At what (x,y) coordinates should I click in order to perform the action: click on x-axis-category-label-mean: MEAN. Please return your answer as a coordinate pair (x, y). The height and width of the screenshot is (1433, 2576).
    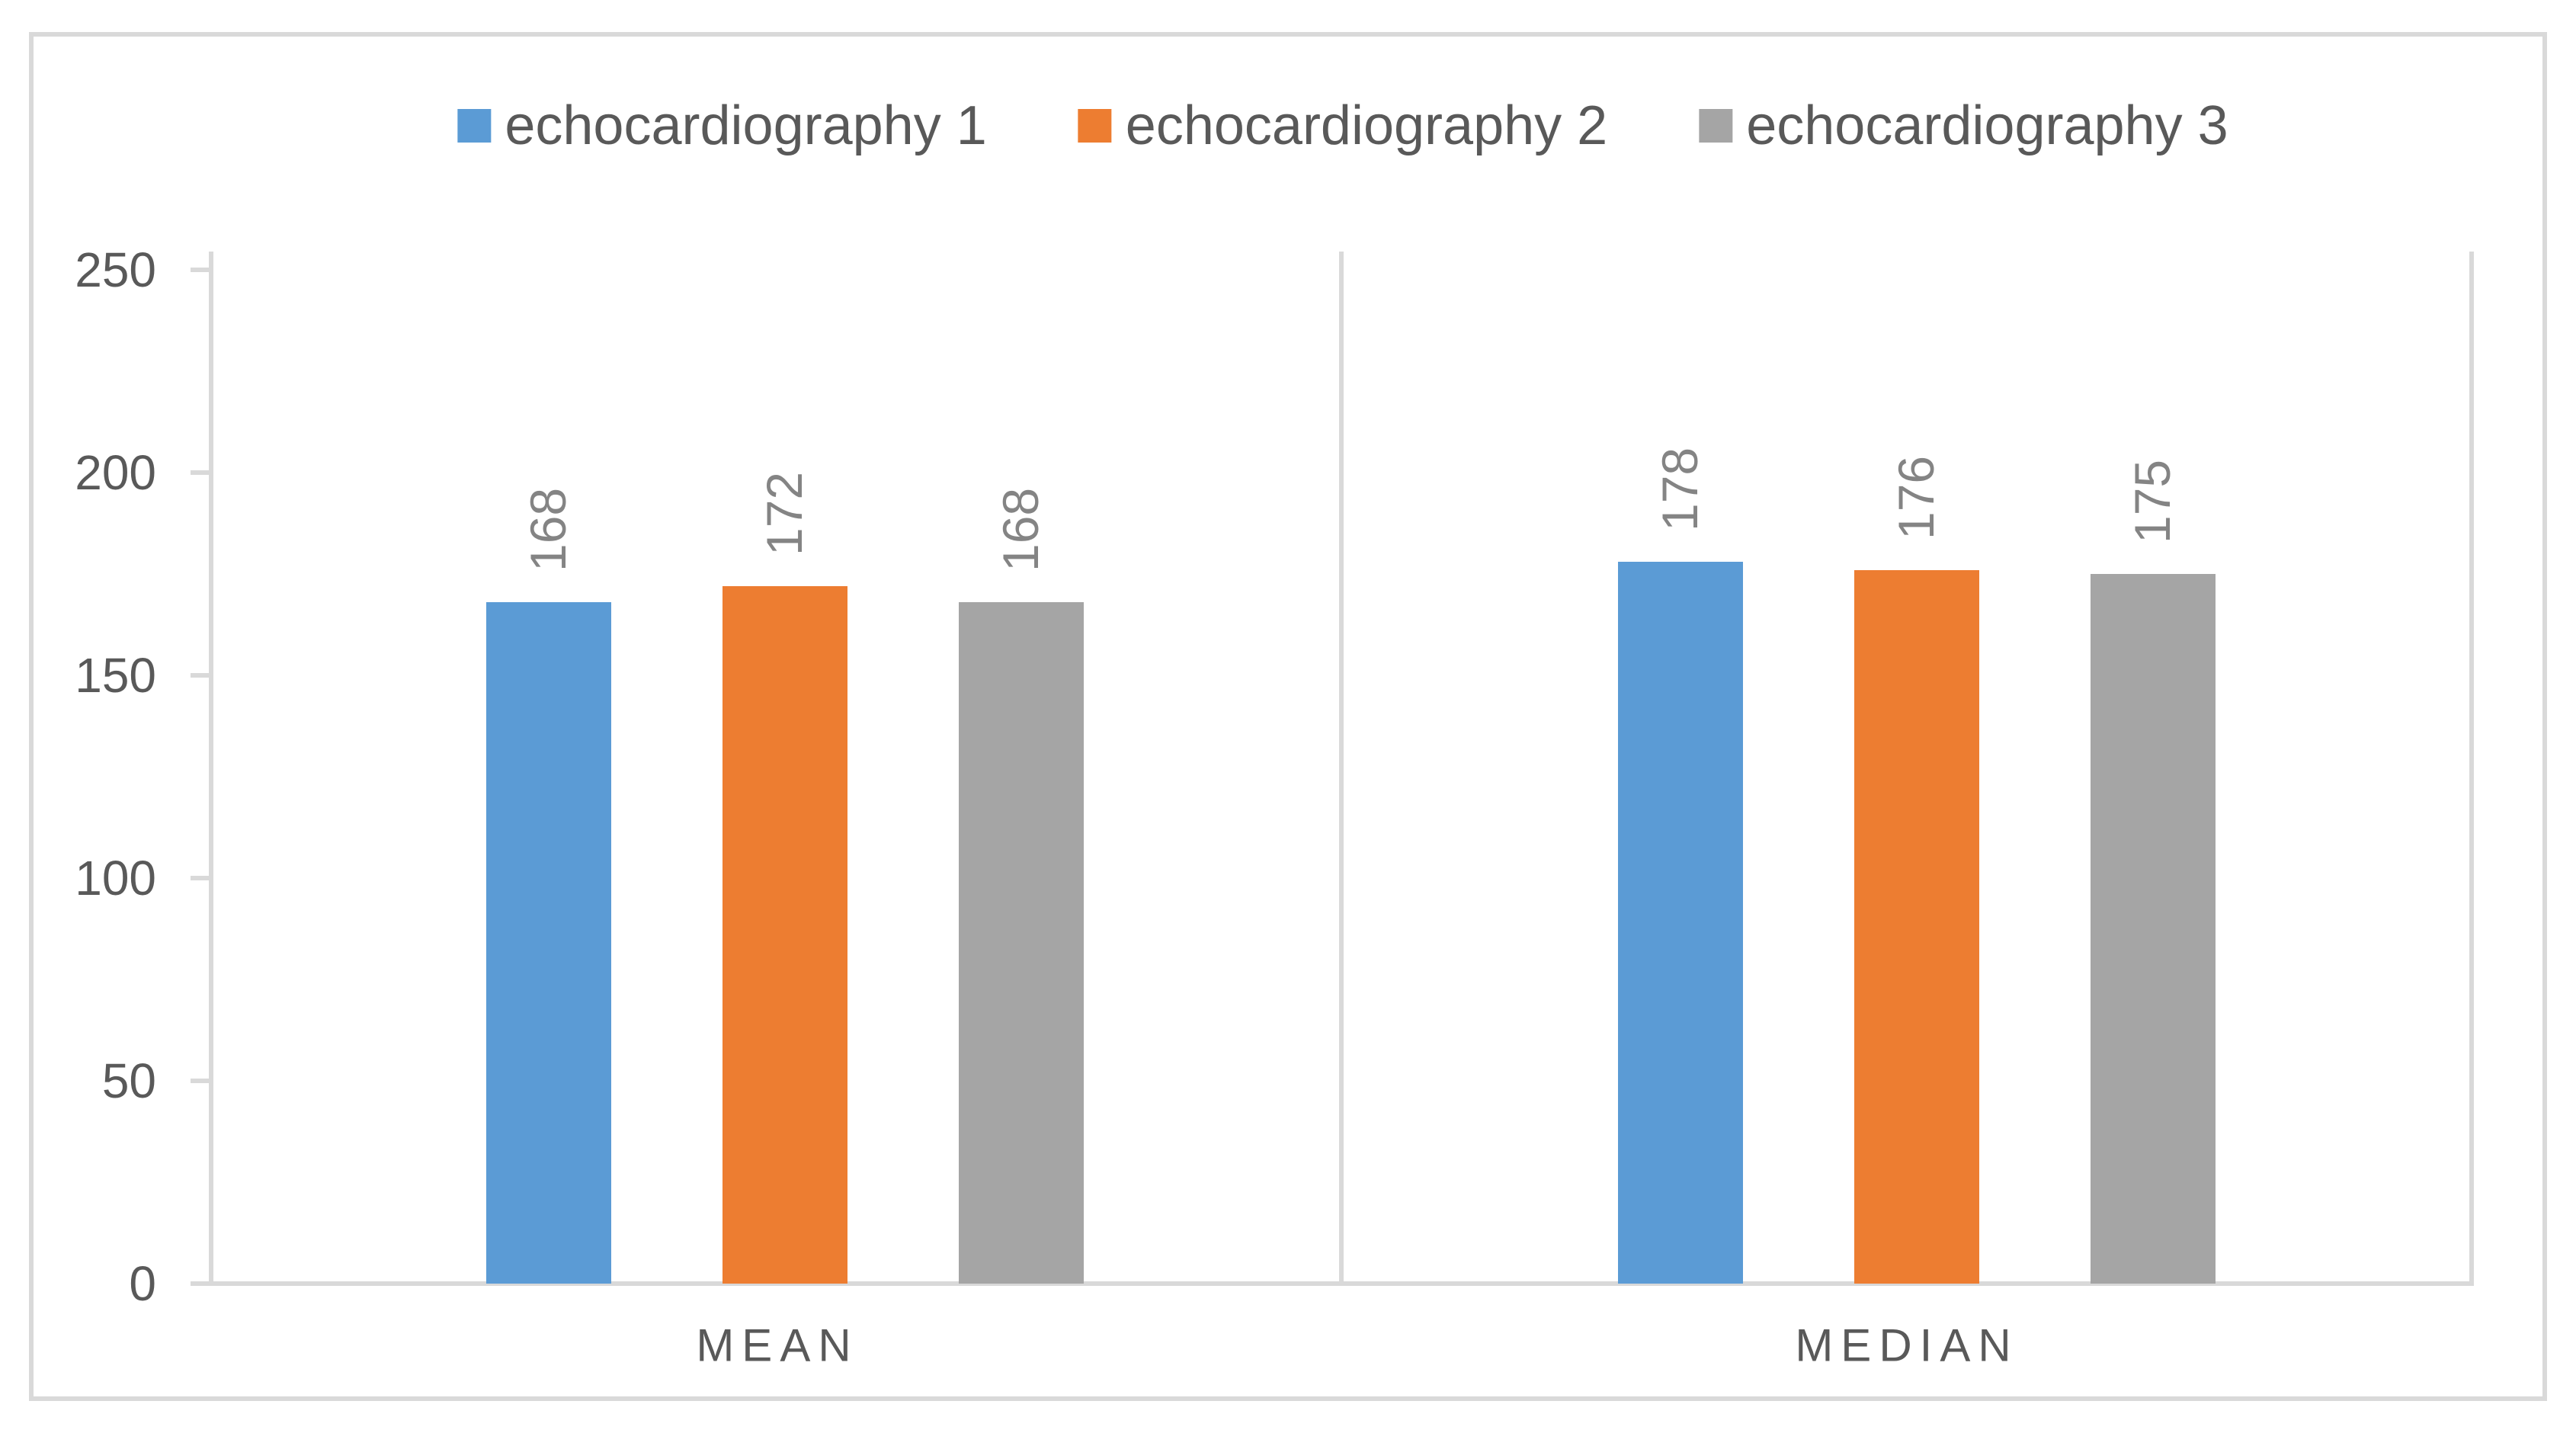
    Looking at the image, I should click on (777, 1345).